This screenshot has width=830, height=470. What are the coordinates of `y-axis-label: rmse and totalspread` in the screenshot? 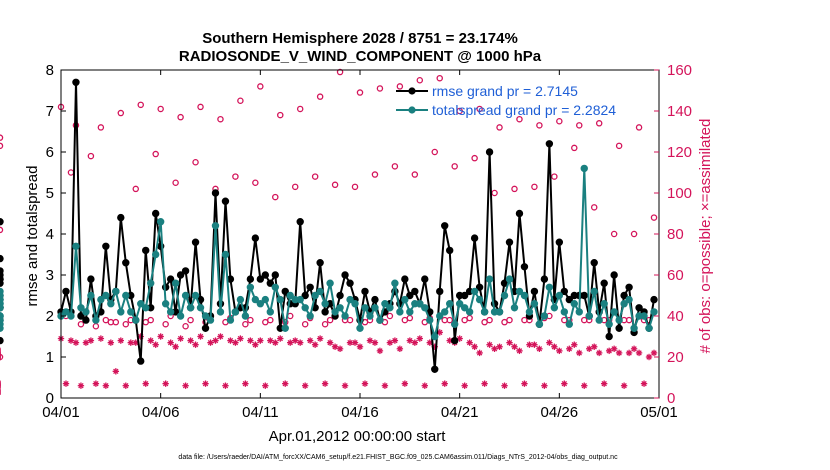 It's located at (32, 236).